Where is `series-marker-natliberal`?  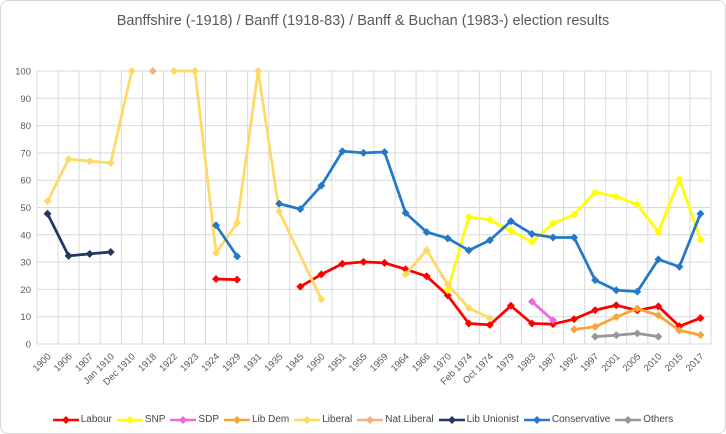 series-marker-natliberal is located at coordinates (152, 71).